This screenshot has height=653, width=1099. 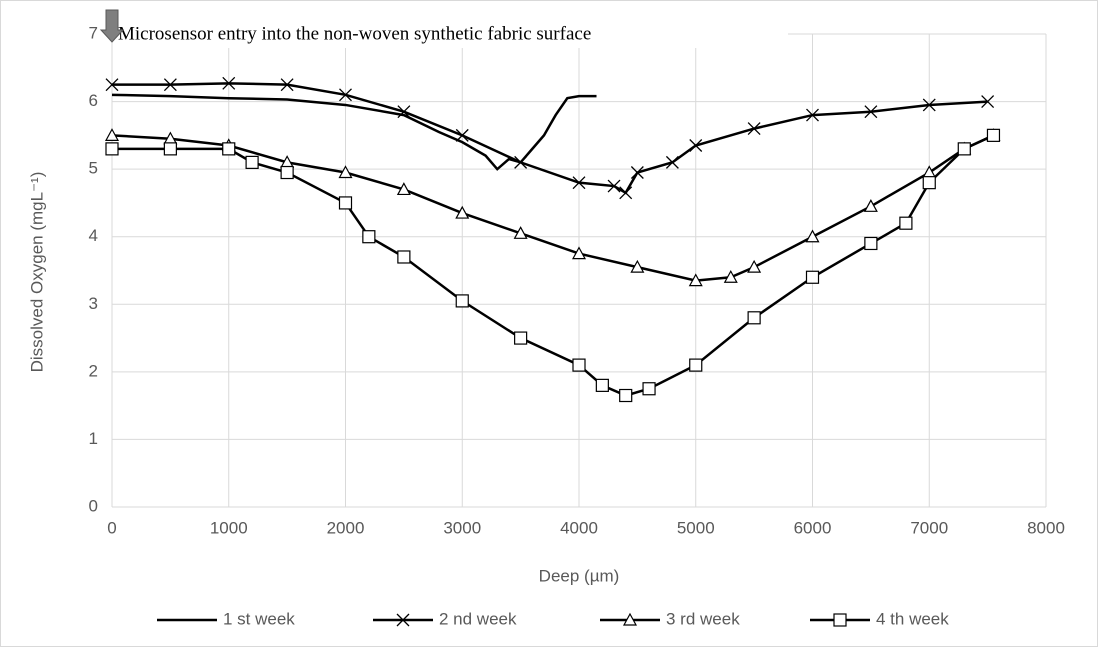 I want to click on x-tick-label: 3000, so click(x=462, y=527).